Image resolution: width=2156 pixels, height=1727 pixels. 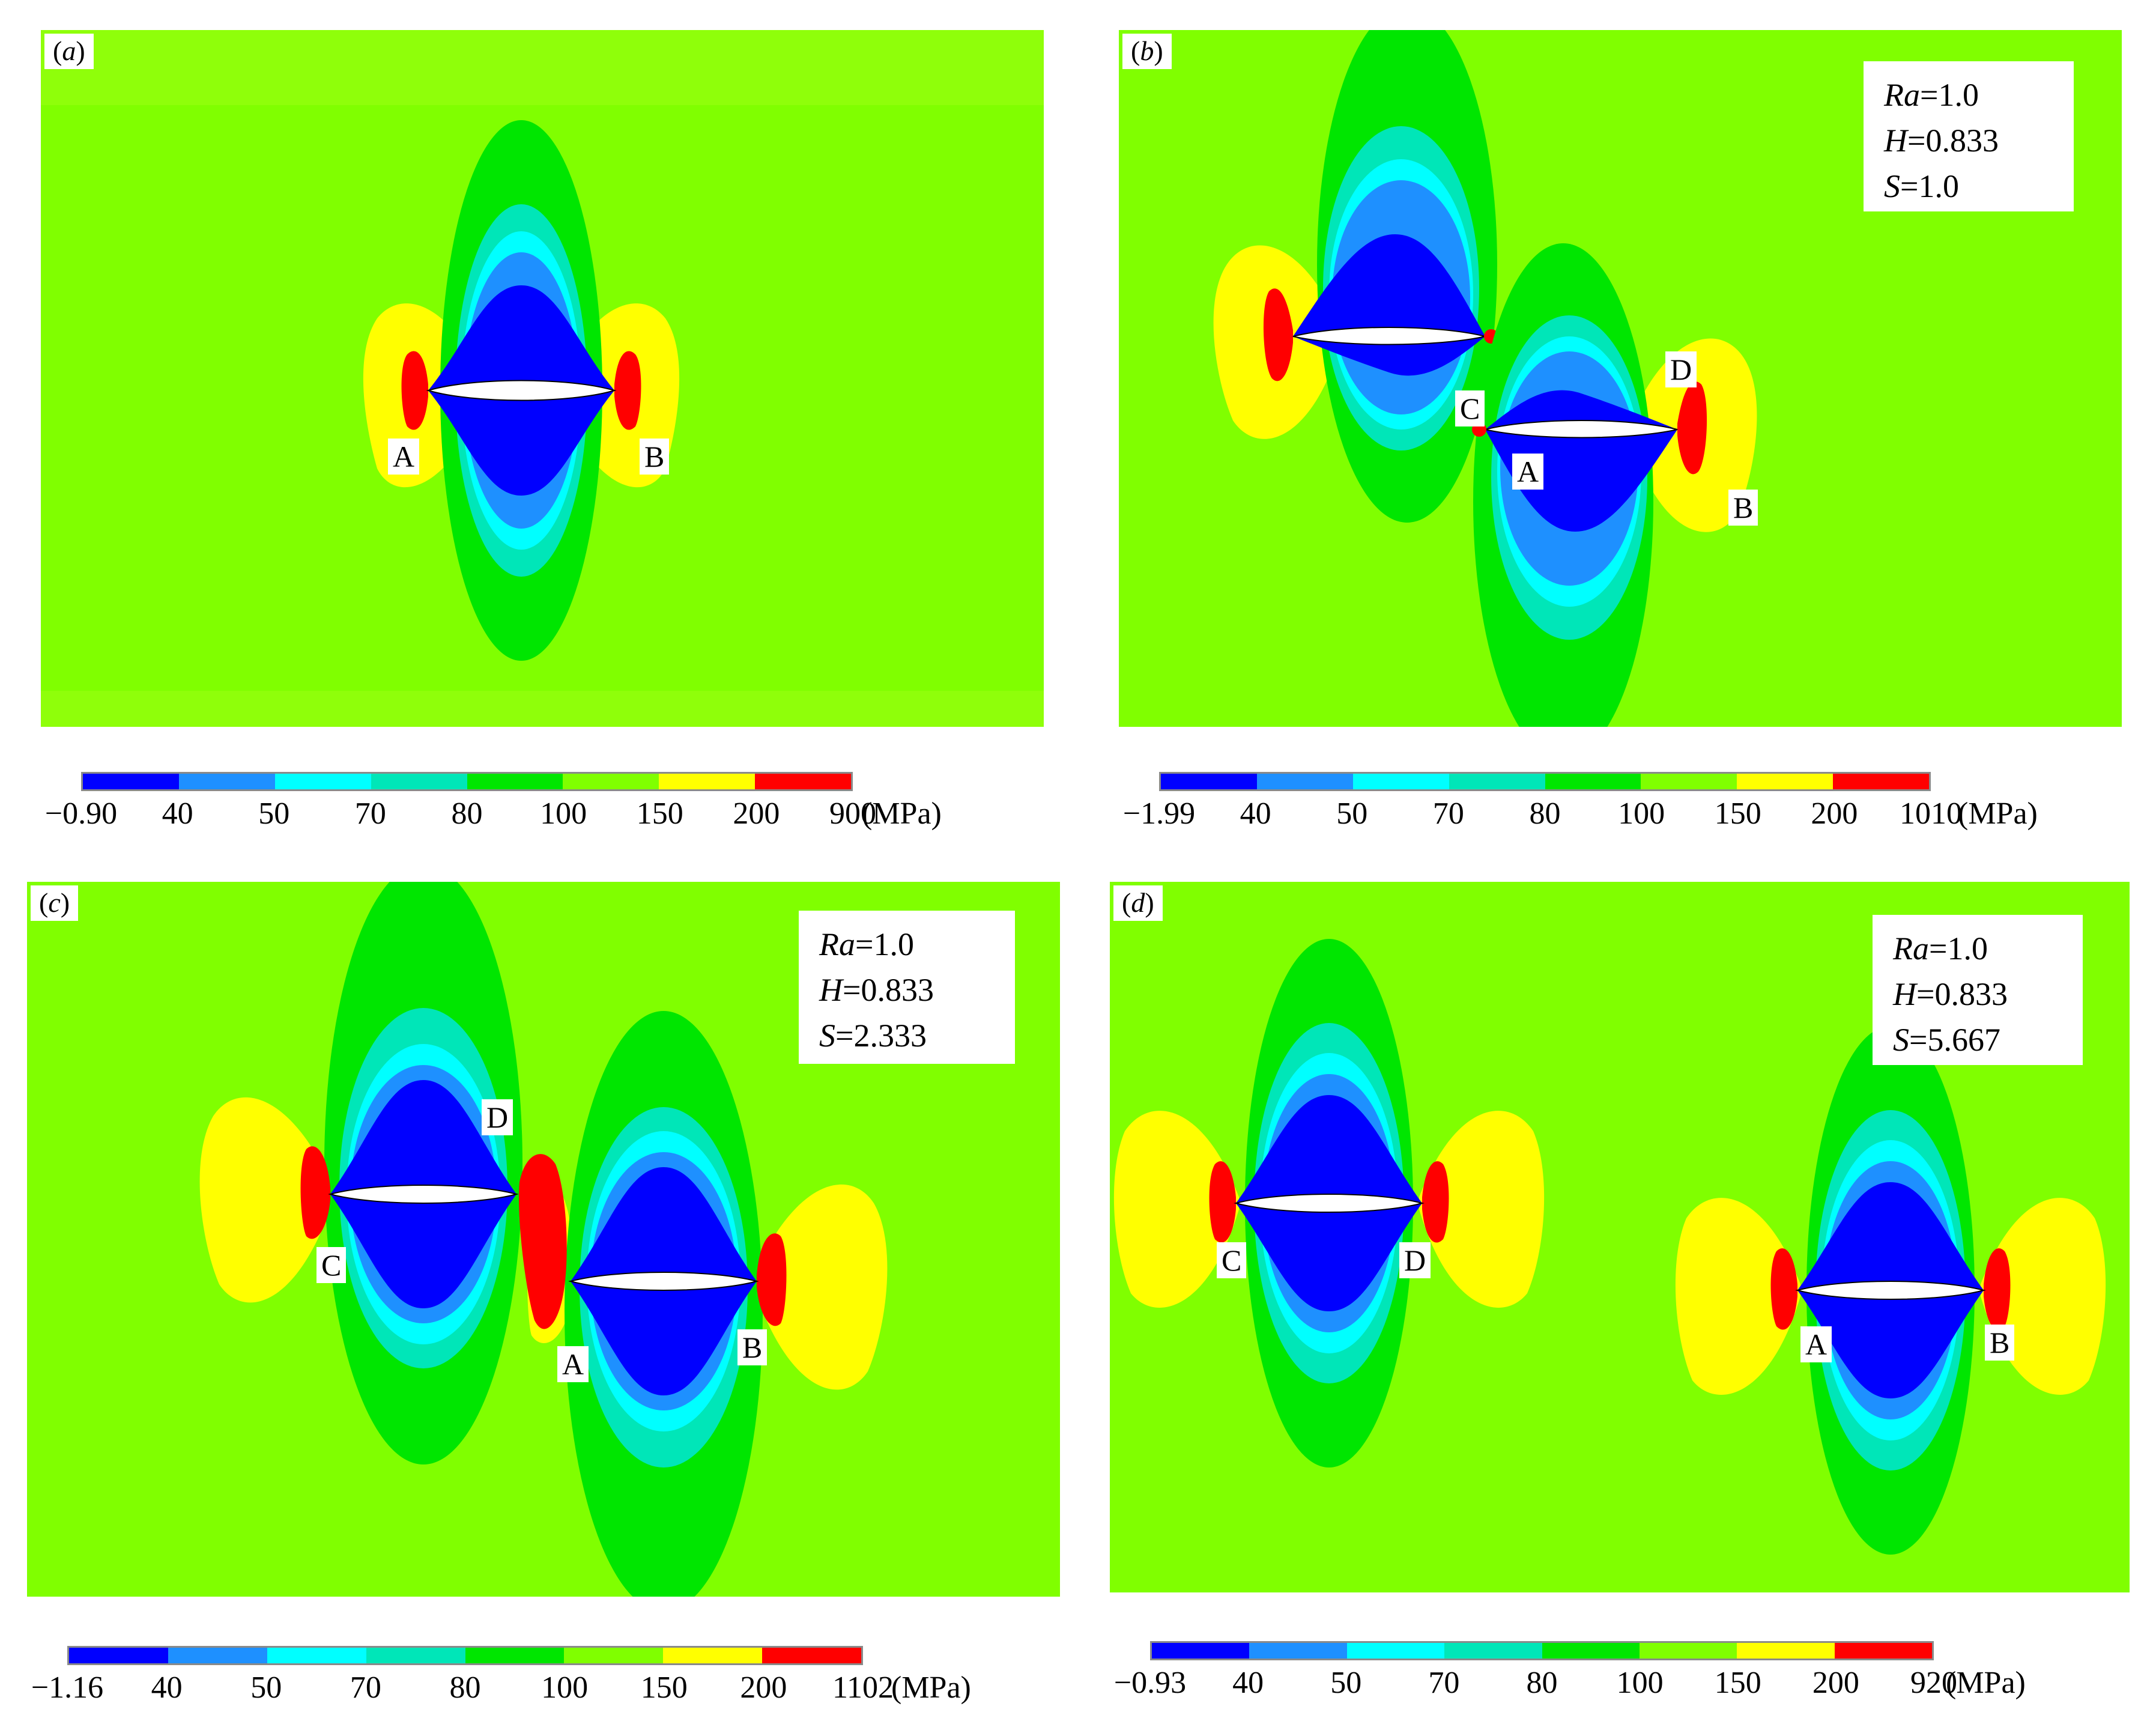 I want to click on contour-yellow-right, so click(x=821, y=1287).